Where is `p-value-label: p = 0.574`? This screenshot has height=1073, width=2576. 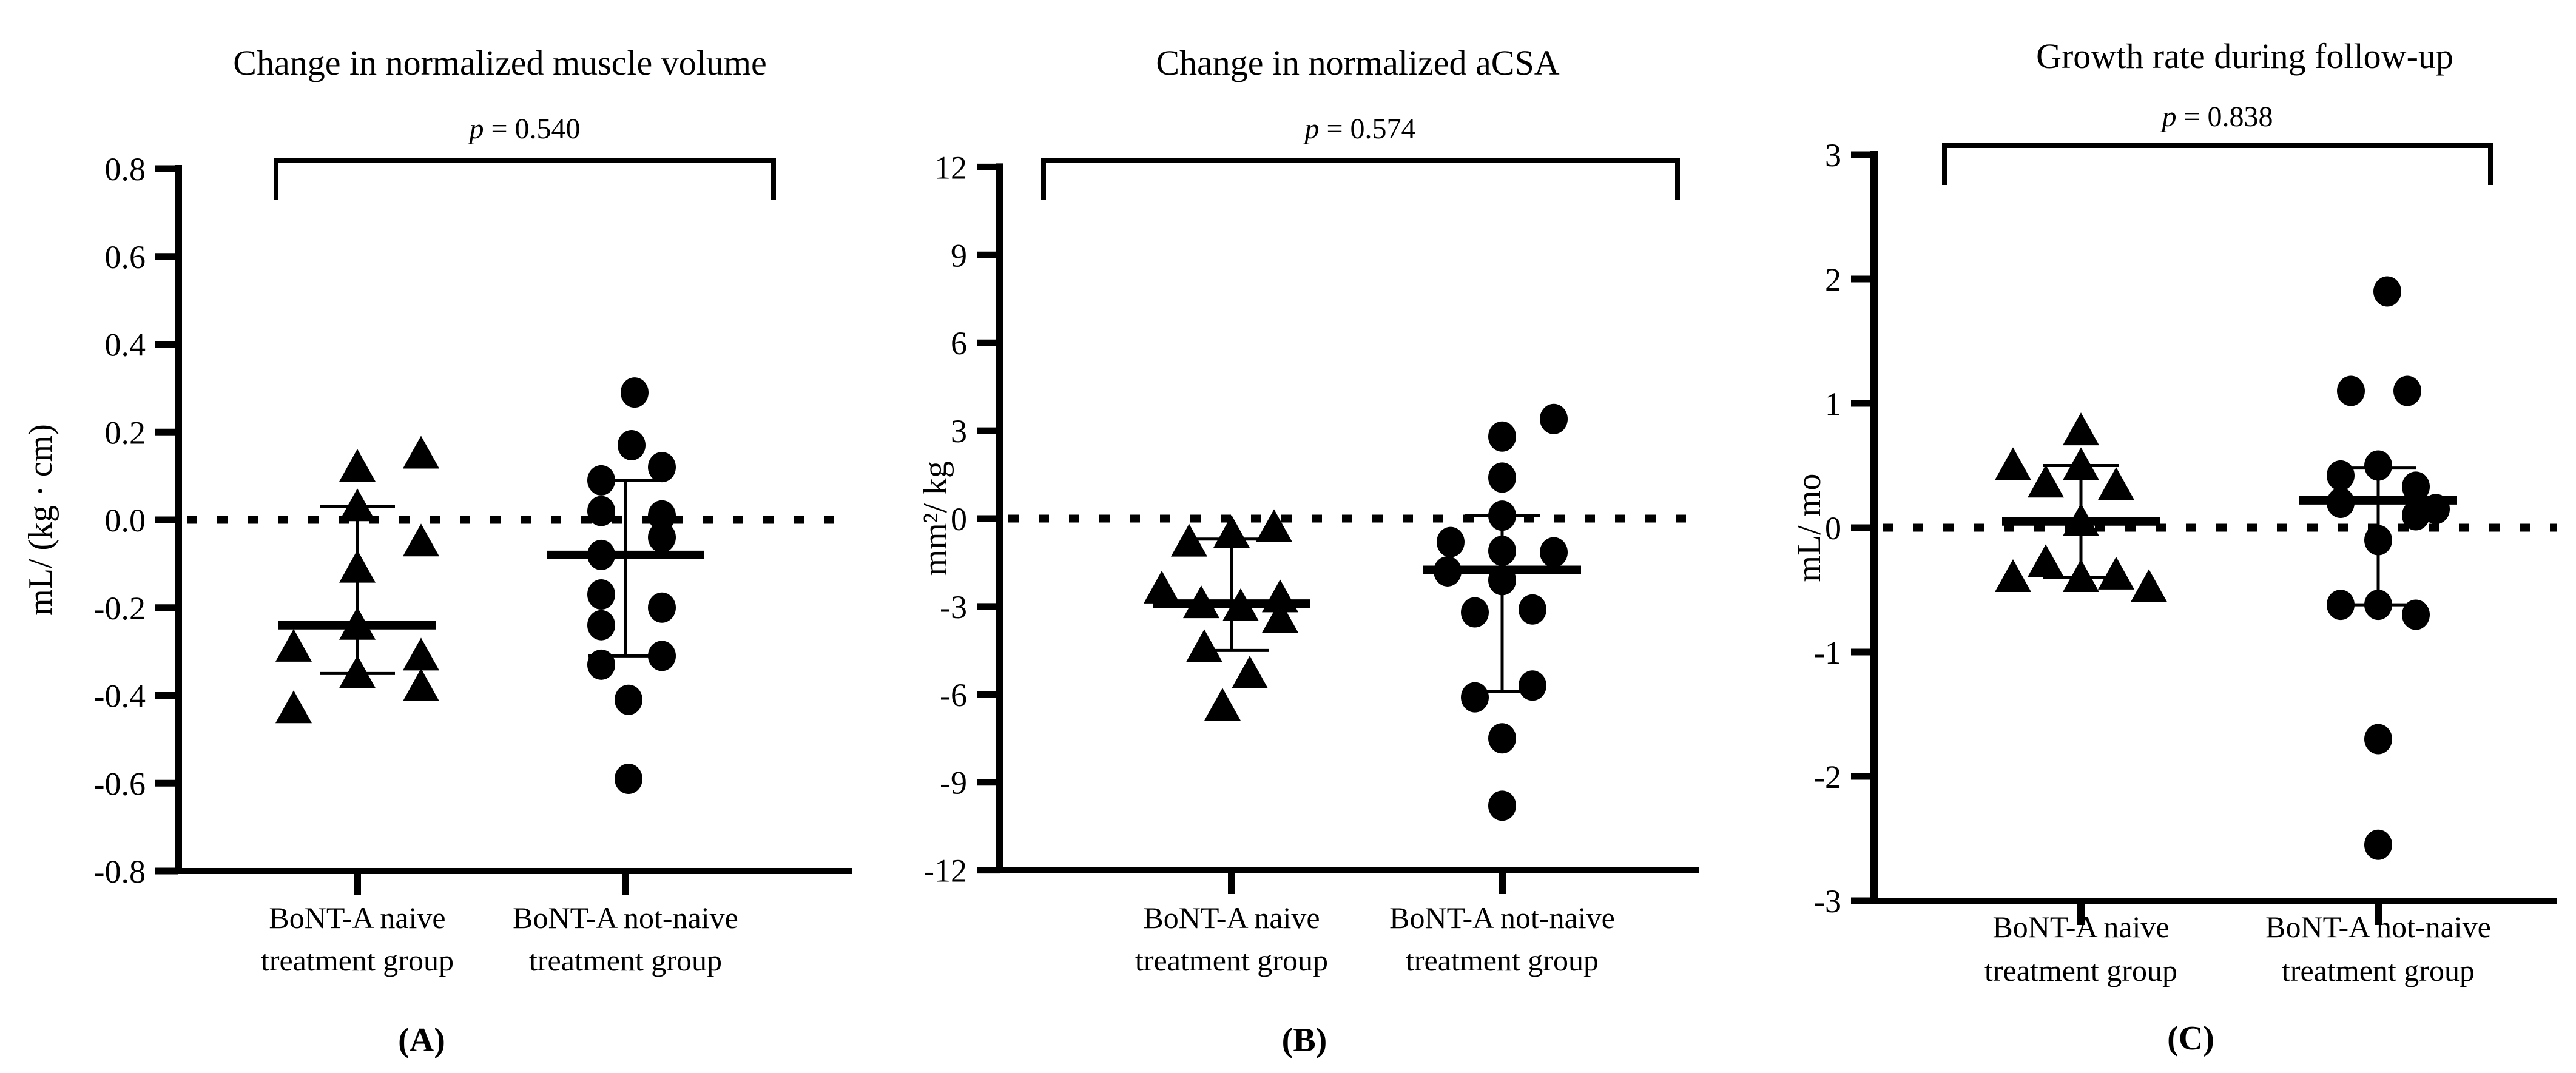 p-value-label: p = 0.574 is located at coordinates (1359, 129).